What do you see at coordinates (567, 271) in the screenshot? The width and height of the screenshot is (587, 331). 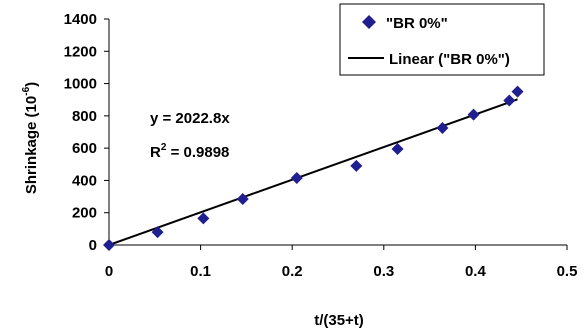 I see `x-tick-label: 0.5` at bounding box center [567, 271].